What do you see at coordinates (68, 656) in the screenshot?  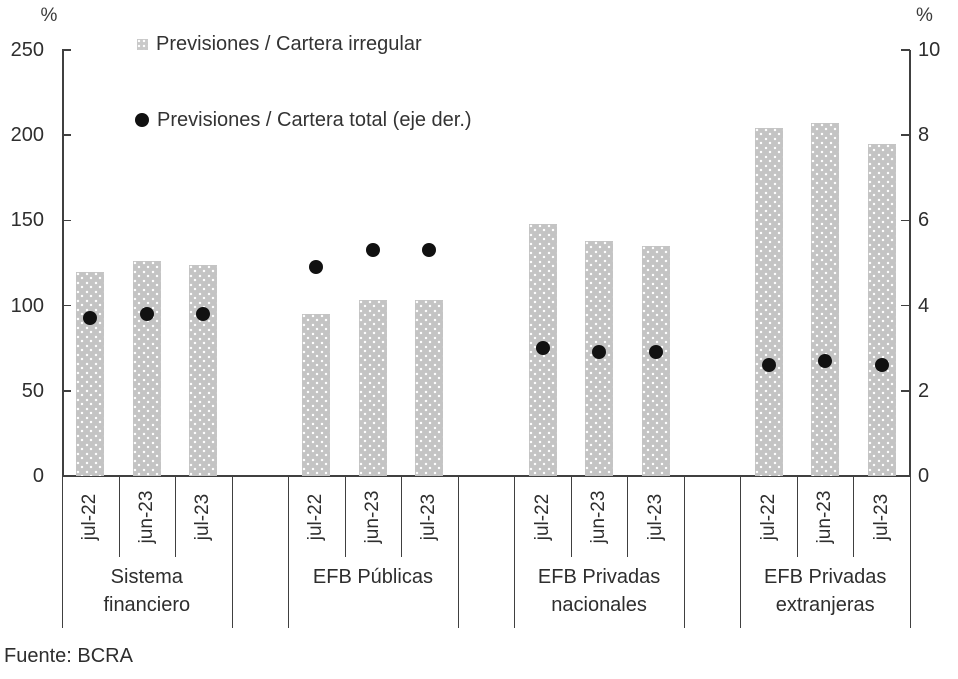 I see `source-note: Fuente: BCRA` at bounding box center [68, 656].